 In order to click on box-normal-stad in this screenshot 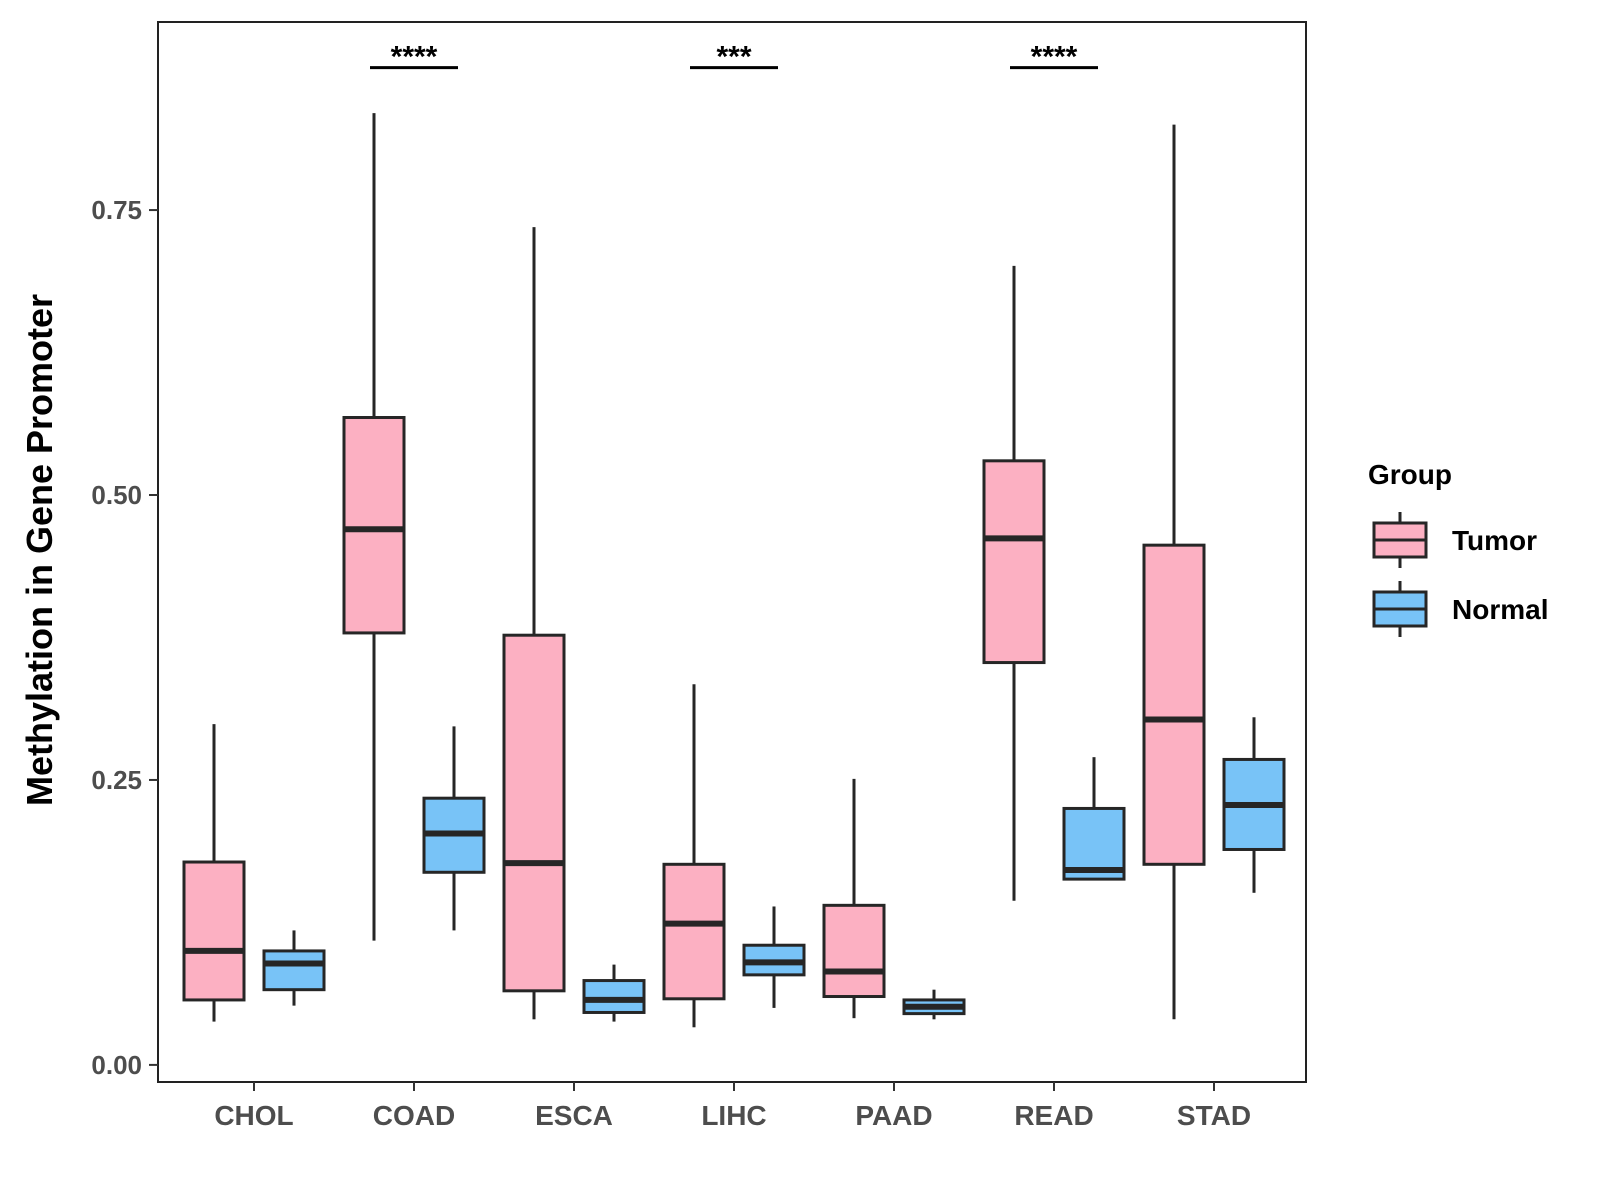, I will do `click(1254, 805)`.